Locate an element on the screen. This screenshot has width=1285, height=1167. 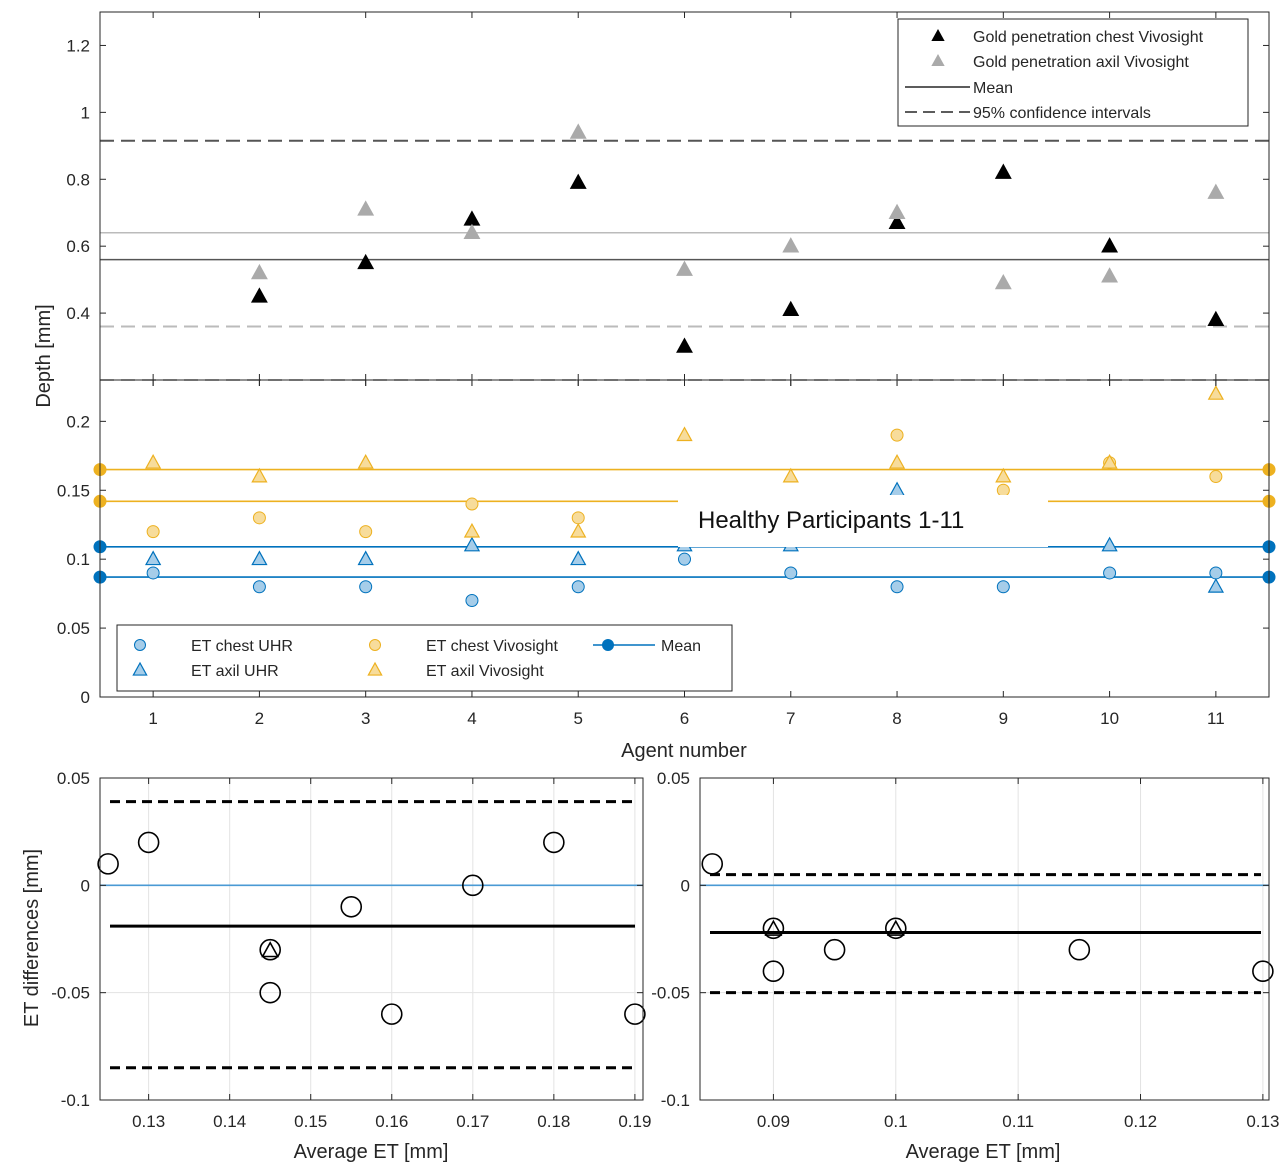
x-tick-label: 8 is located at coordinates (896, 718).